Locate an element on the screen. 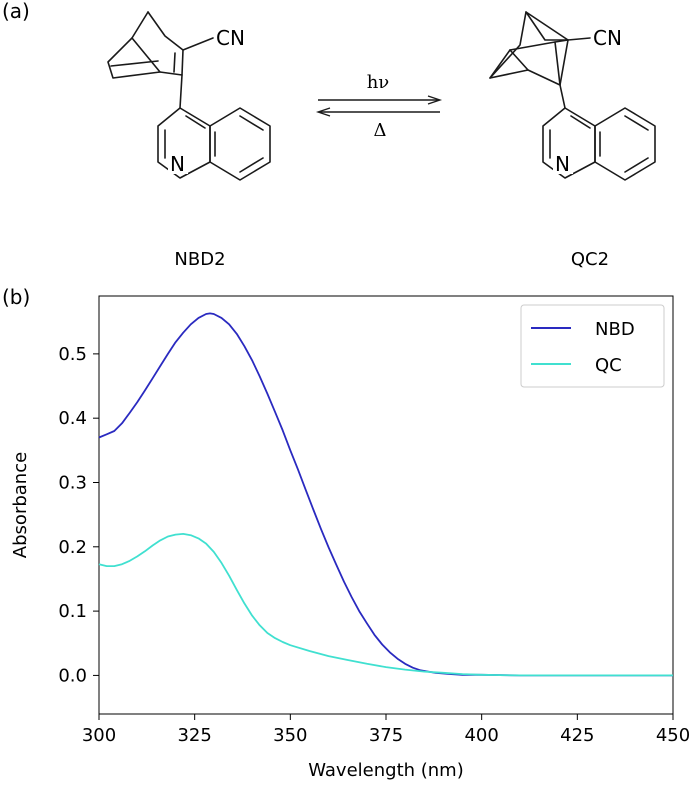 The image size is (700, 789). nbd2-structure: N CN is located at coordinates (189, 96).